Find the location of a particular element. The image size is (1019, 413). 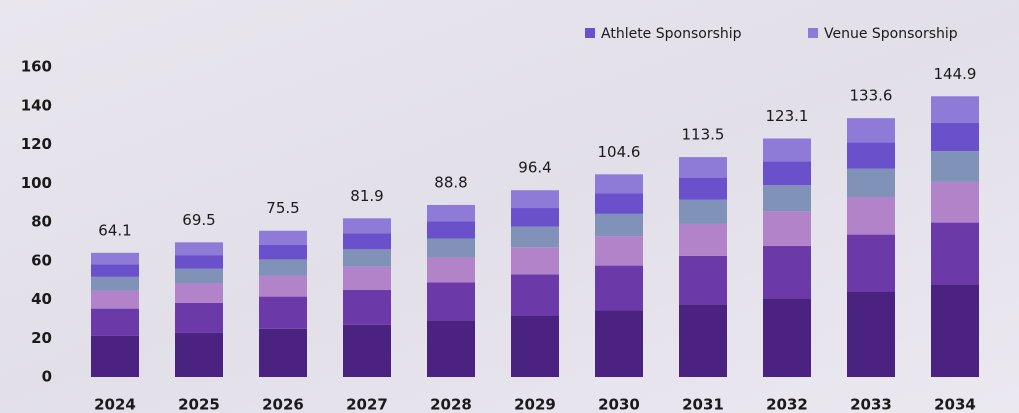

total-label: 81.9 is located at coordinates (366, 196).